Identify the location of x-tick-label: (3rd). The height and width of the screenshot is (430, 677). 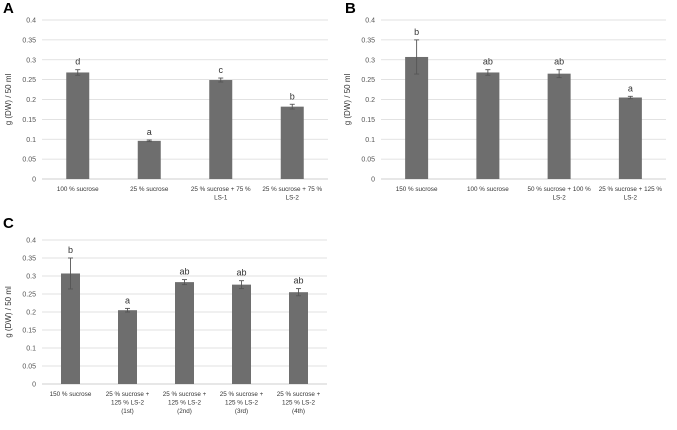
(241, 411).